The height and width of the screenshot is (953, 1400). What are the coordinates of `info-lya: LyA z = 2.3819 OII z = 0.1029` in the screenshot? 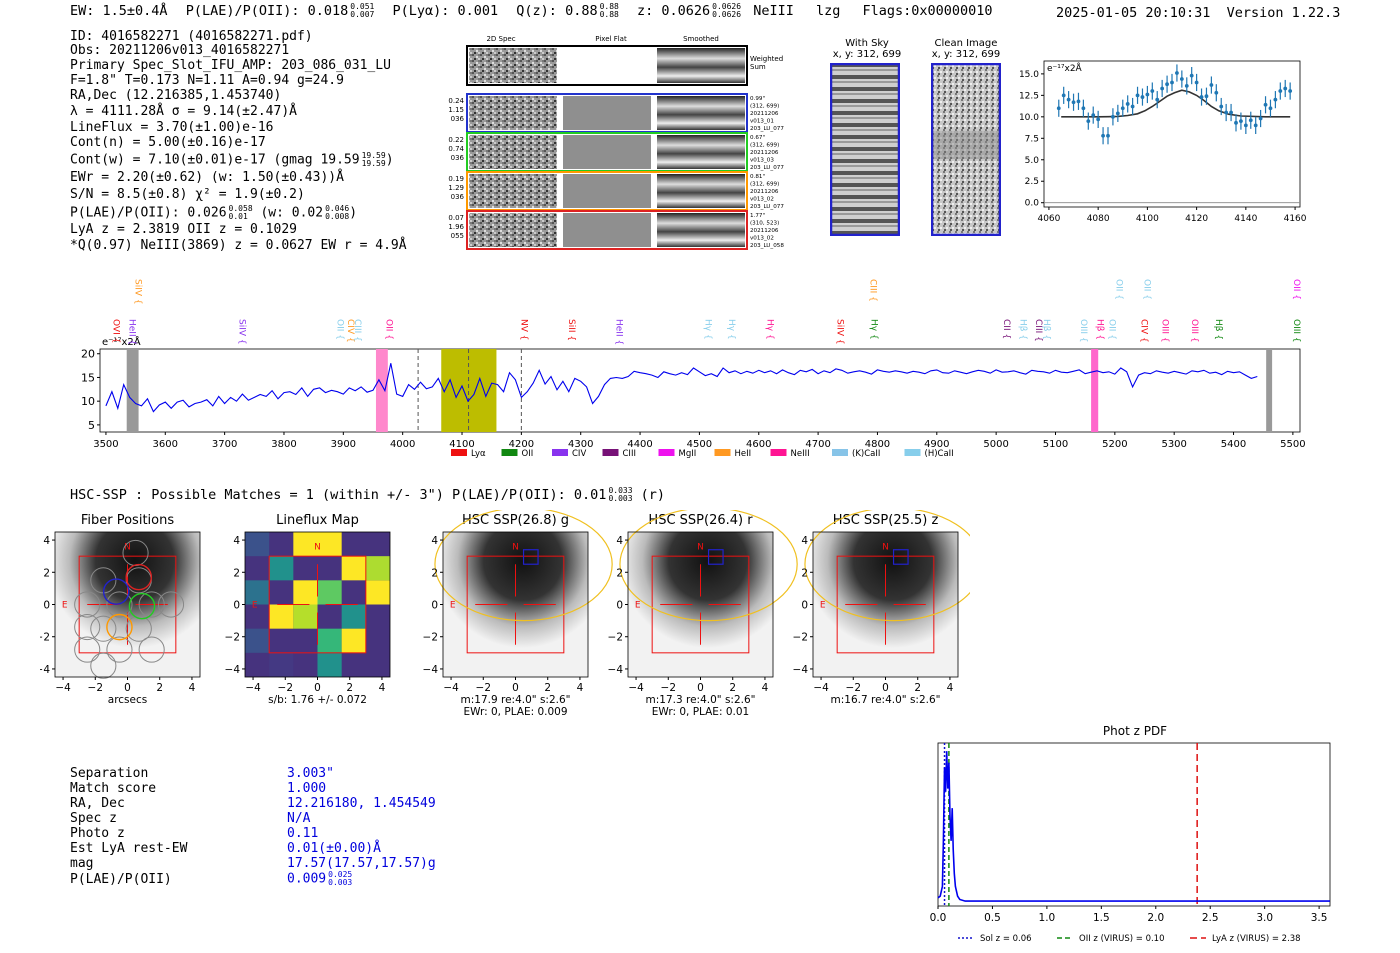 It's located at (183, 229).